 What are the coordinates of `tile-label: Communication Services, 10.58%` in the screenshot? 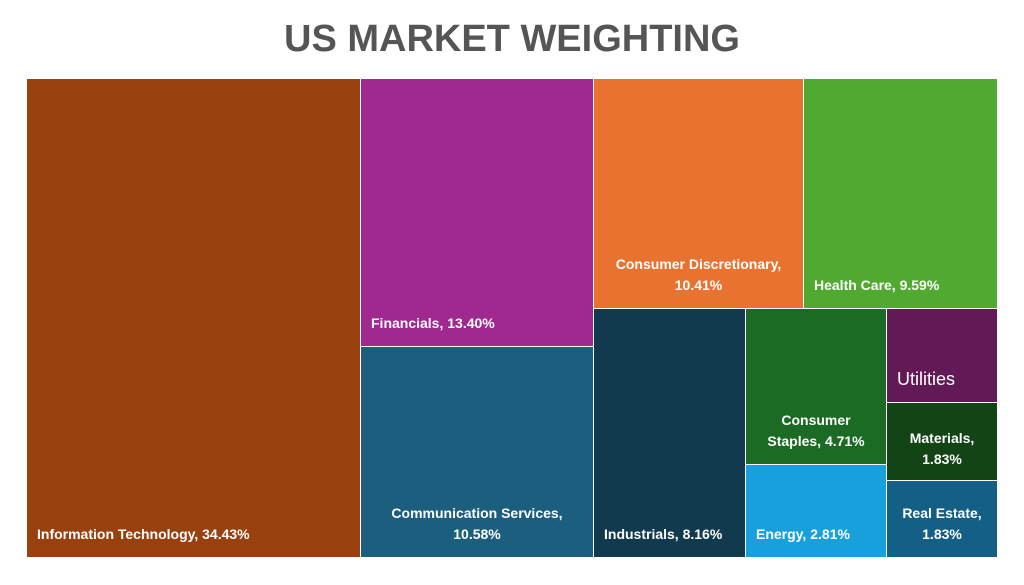 It's located at (477, 524).